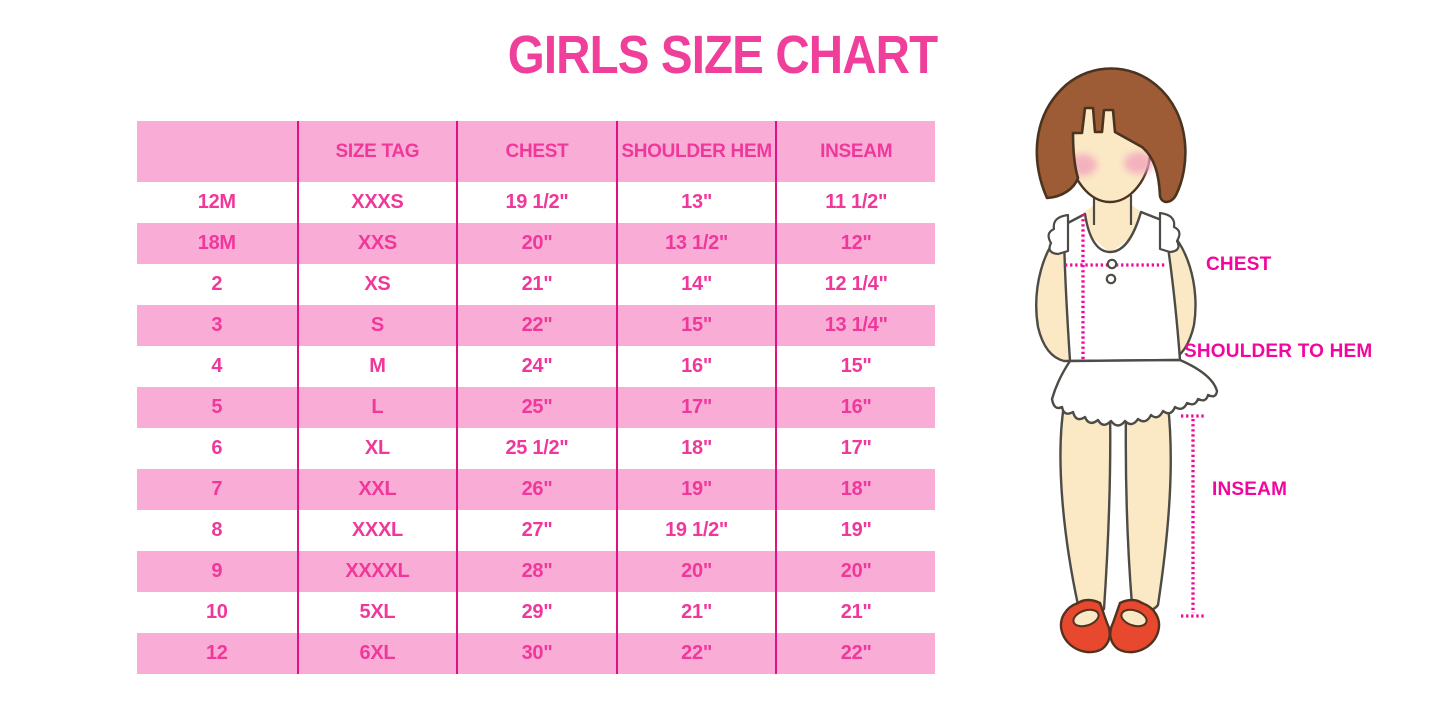  I want to click on table-row: 3 S 22" 15" 13 1/4", so click(536, 325).